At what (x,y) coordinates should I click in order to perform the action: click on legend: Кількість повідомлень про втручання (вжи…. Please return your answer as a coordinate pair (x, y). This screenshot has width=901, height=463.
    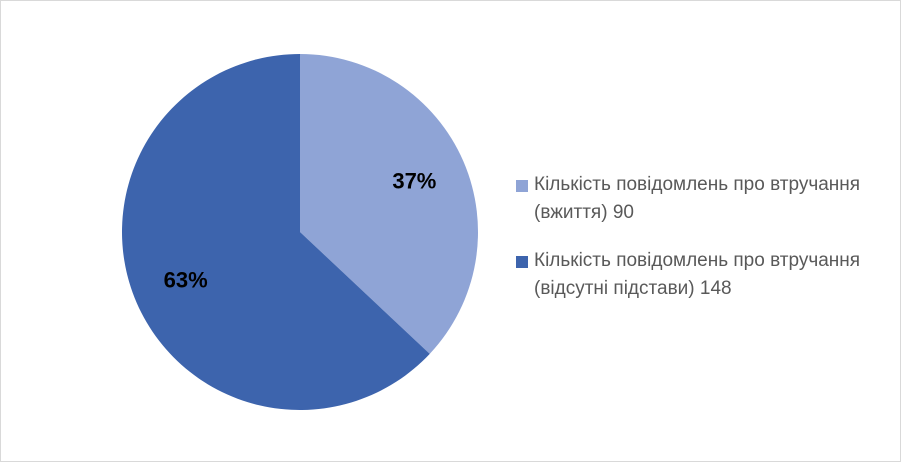
    Looking at the image, I should click on (693, 247).